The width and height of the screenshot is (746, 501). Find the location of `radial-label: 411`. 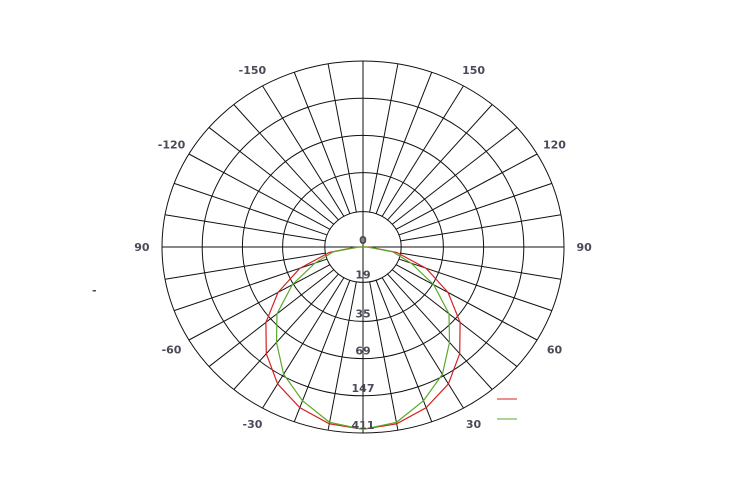

radial-label: 411 is located at coordinates (363, 425).